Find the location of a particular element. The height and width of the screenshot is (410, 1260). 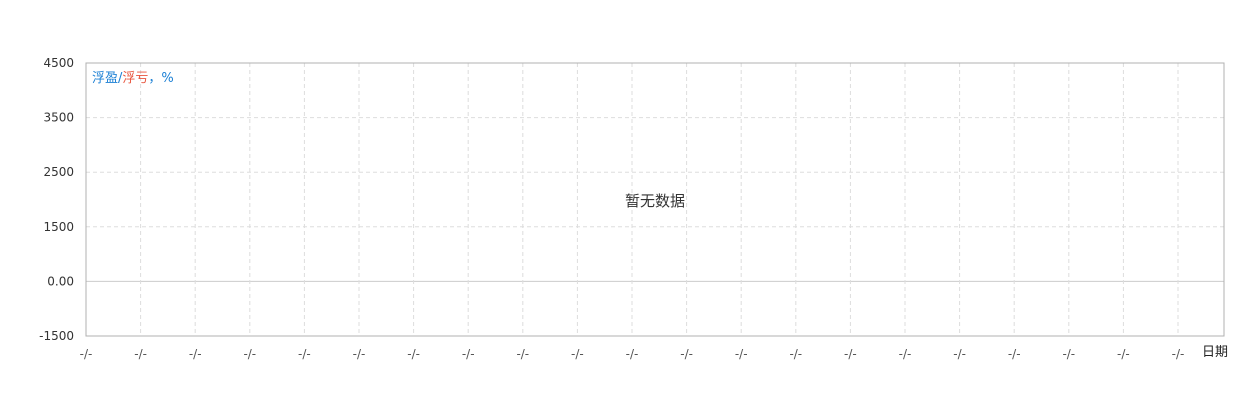

y-axis-labels: 4500 3500 2500 1500 0.00 -1500 is located at coordinates (56, 199).